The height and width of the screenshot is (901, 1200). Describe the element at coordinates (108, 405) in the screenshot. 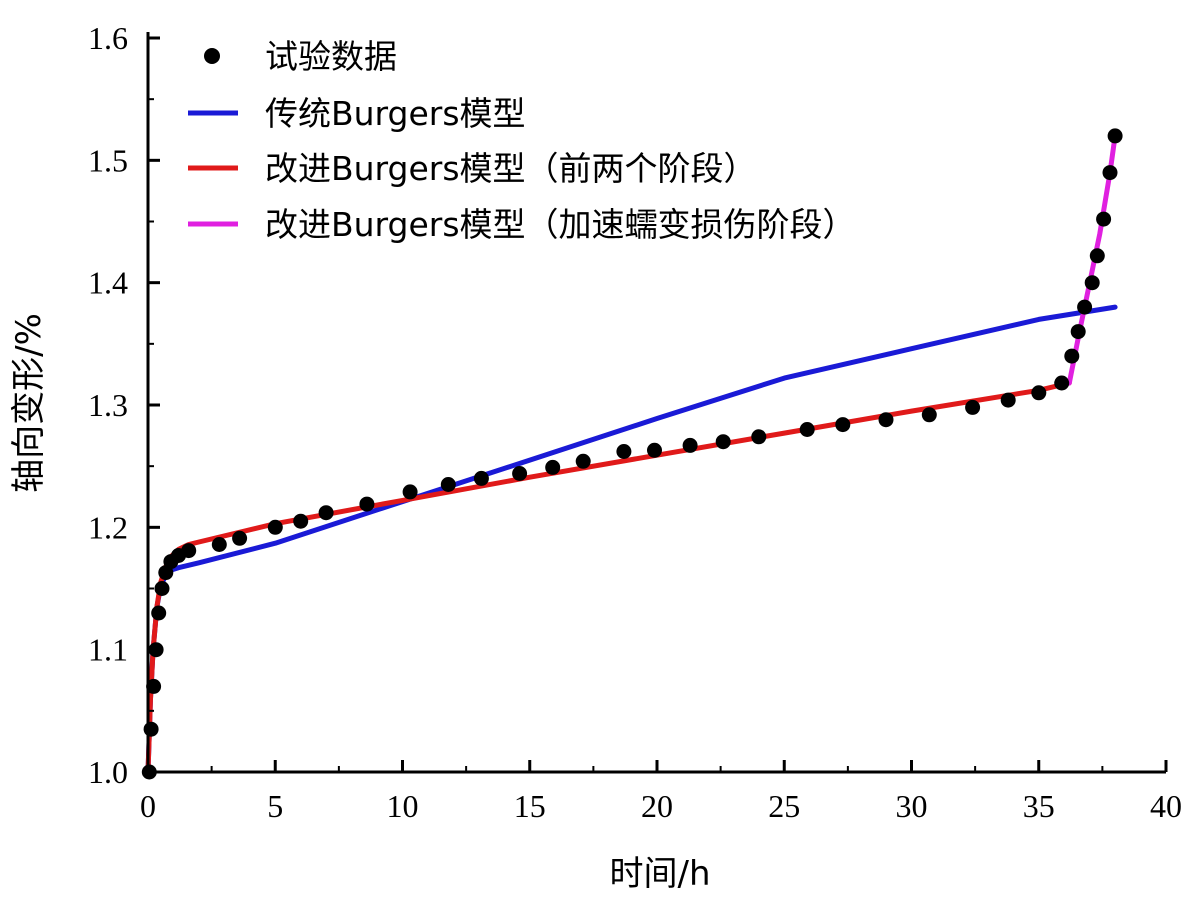

I see `y-tick-label: 1.3` at that location.